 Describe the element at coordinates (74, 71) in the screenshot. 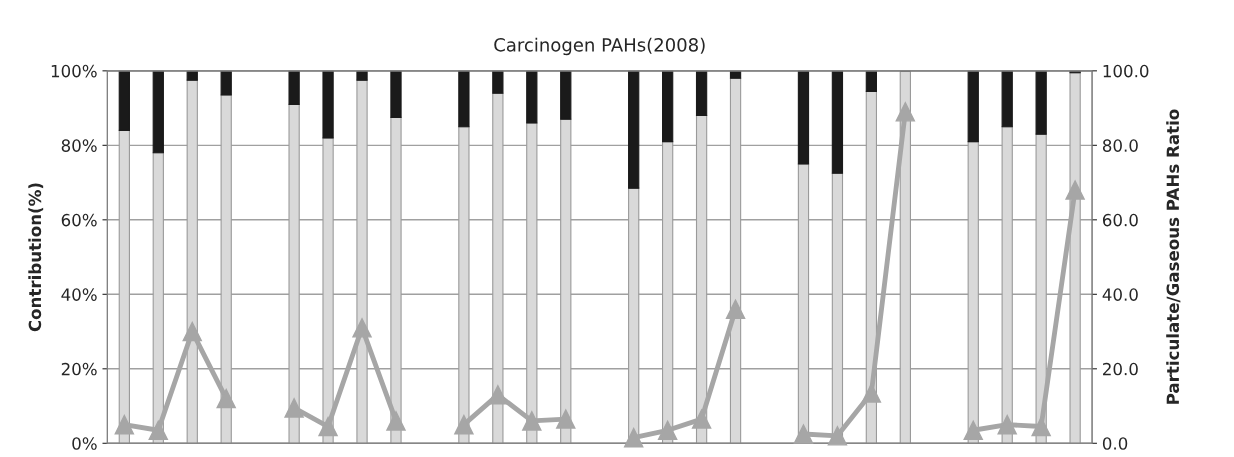

I see `y-tick-label: 100%` at that location.